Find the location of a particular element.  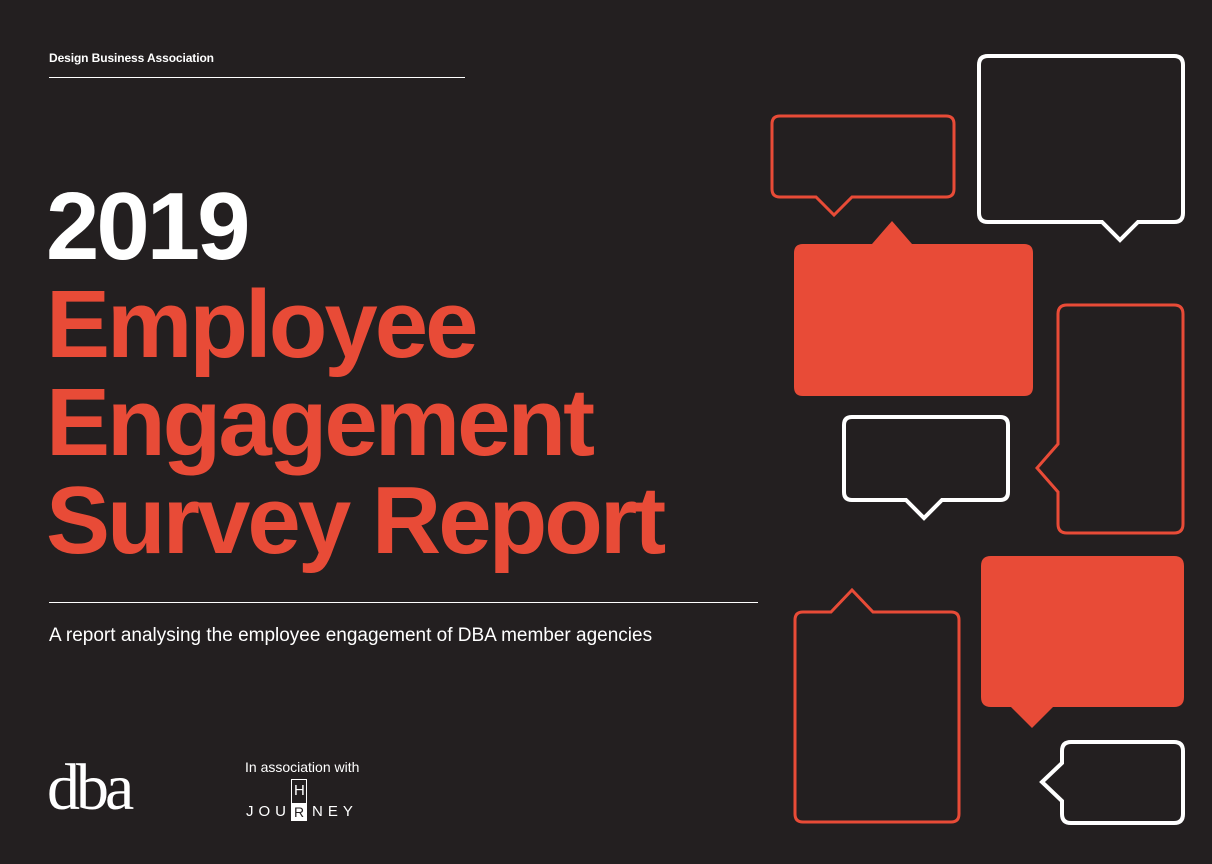

journey-logo-frame is located at coordinates (299, 791).